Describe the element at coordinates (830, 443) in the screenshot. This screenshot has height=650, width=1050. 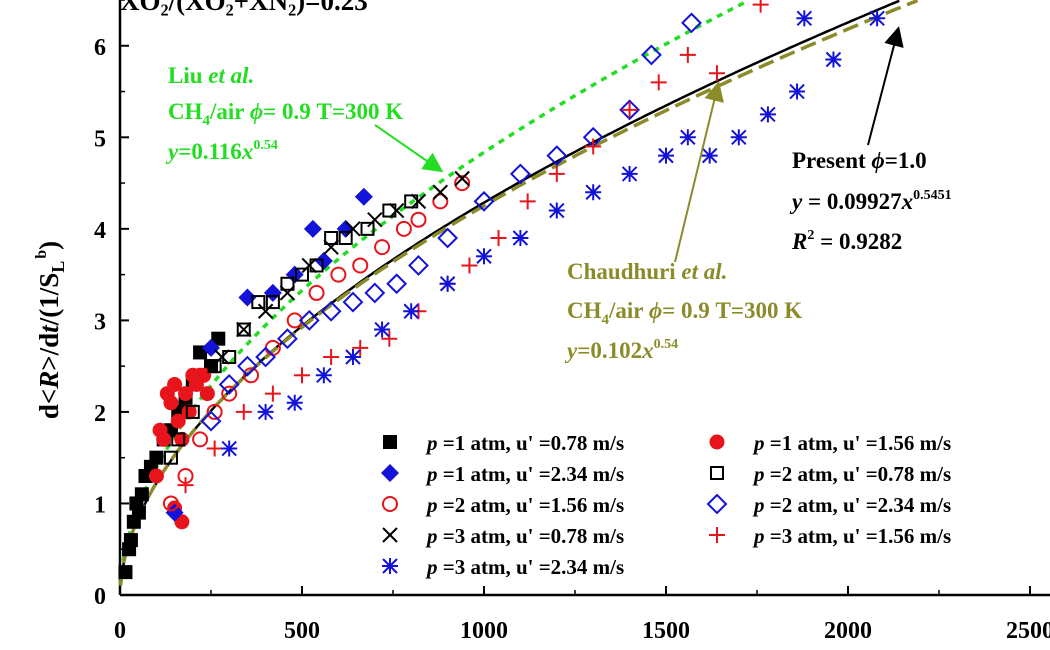
I see `legend-item: p =1 atm, u' =1.56 m/s` at that location.